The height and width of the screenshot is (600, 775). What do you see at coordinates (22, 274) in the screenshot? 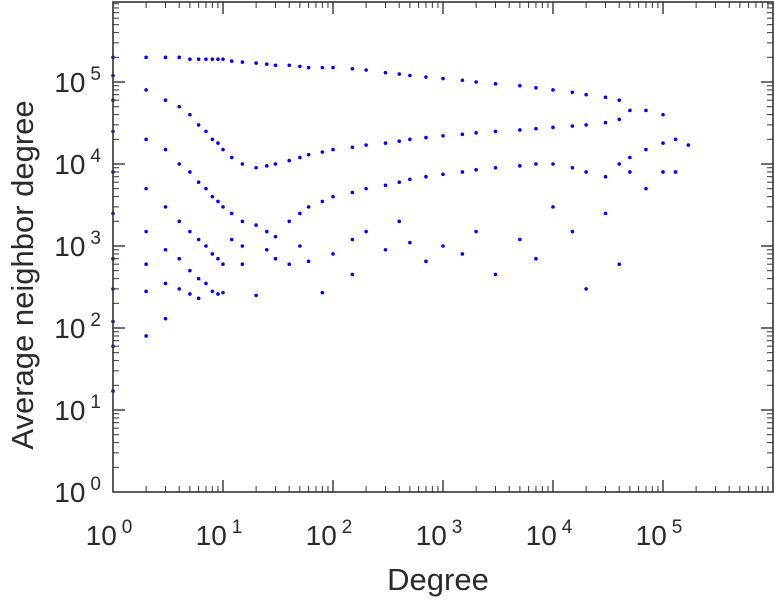
I see `y-axis-label: Average neighbor degree` at bounding box center [22, 274].